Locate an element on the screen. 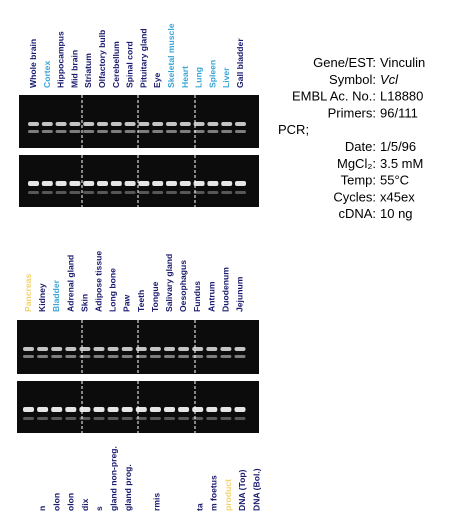 The height and width of the screenshot is (512, 458). lane-label: n is located at coordinates (42, 508).